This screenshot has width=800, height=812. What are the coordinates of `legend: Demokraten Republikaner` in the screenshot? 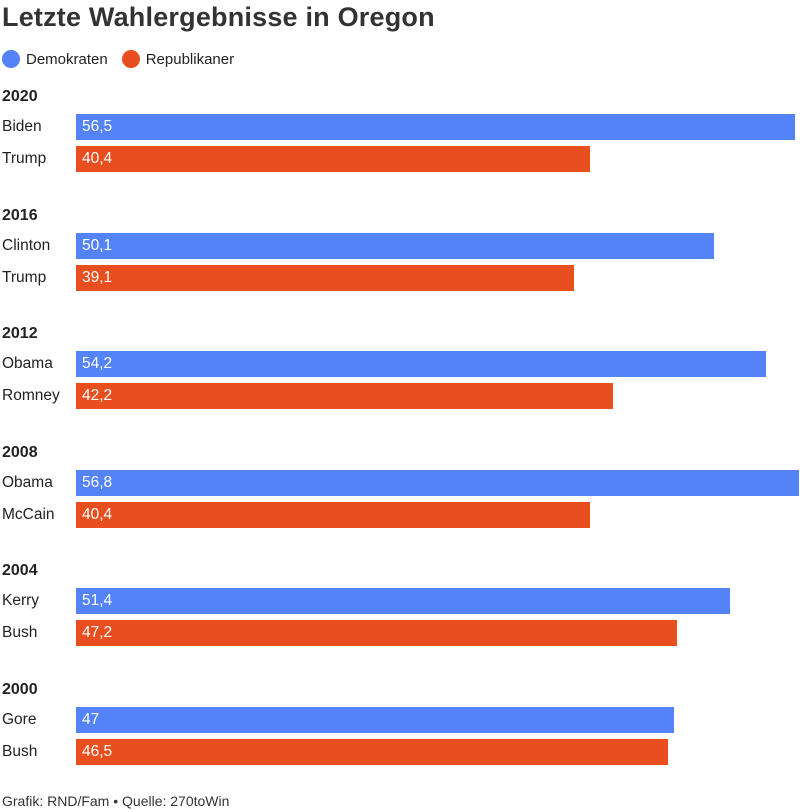 It's located at (125, 59).